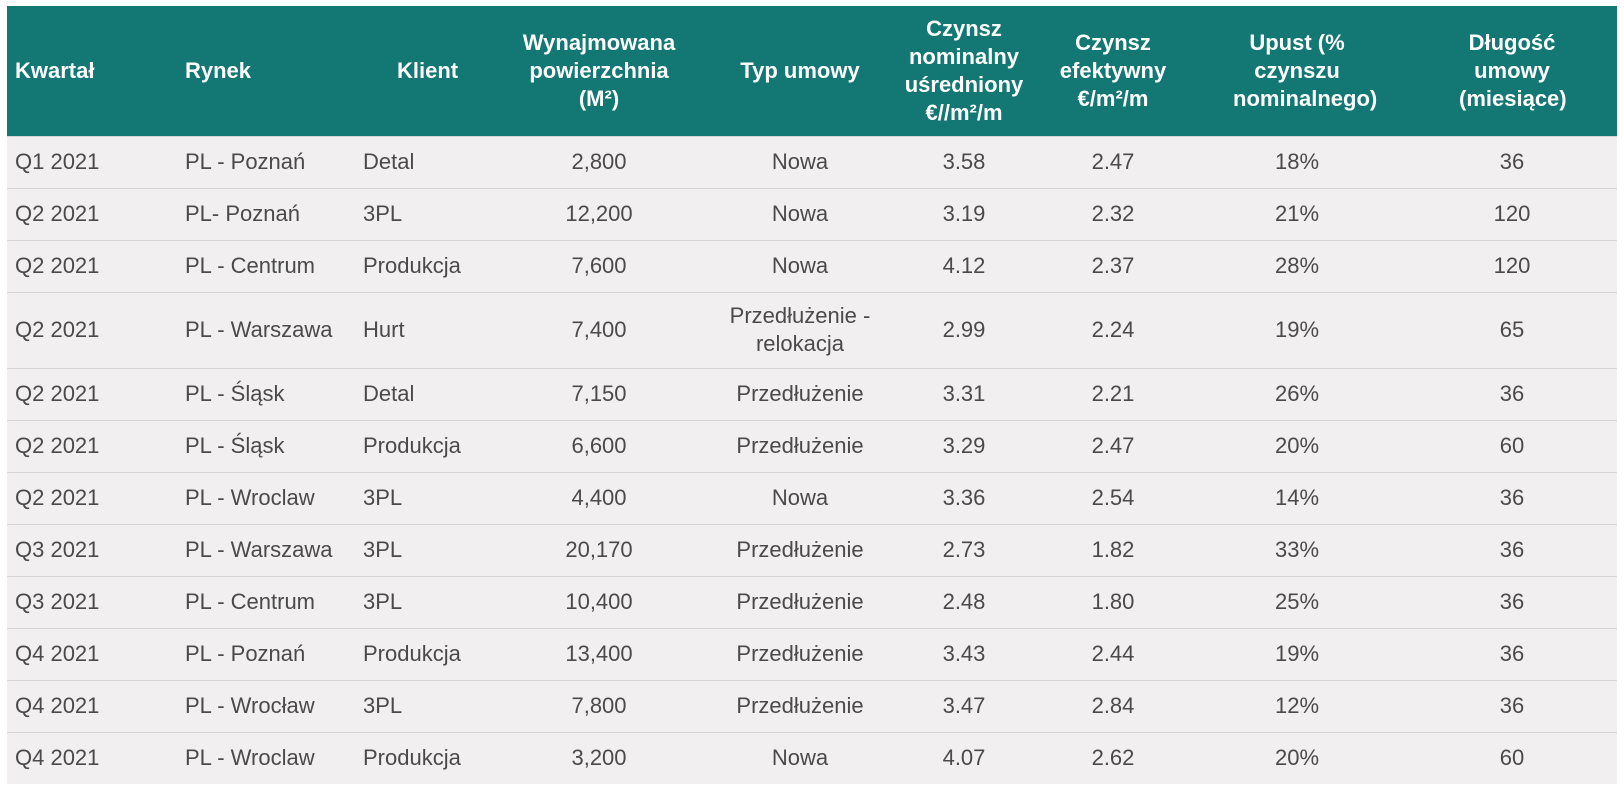 The height and width of the screenshot is (803, 1624). What do you see at coordinates (250, 265) in the screenshot?
I see `cell-market: PL - Centrum` at bounding box center [250, 265].